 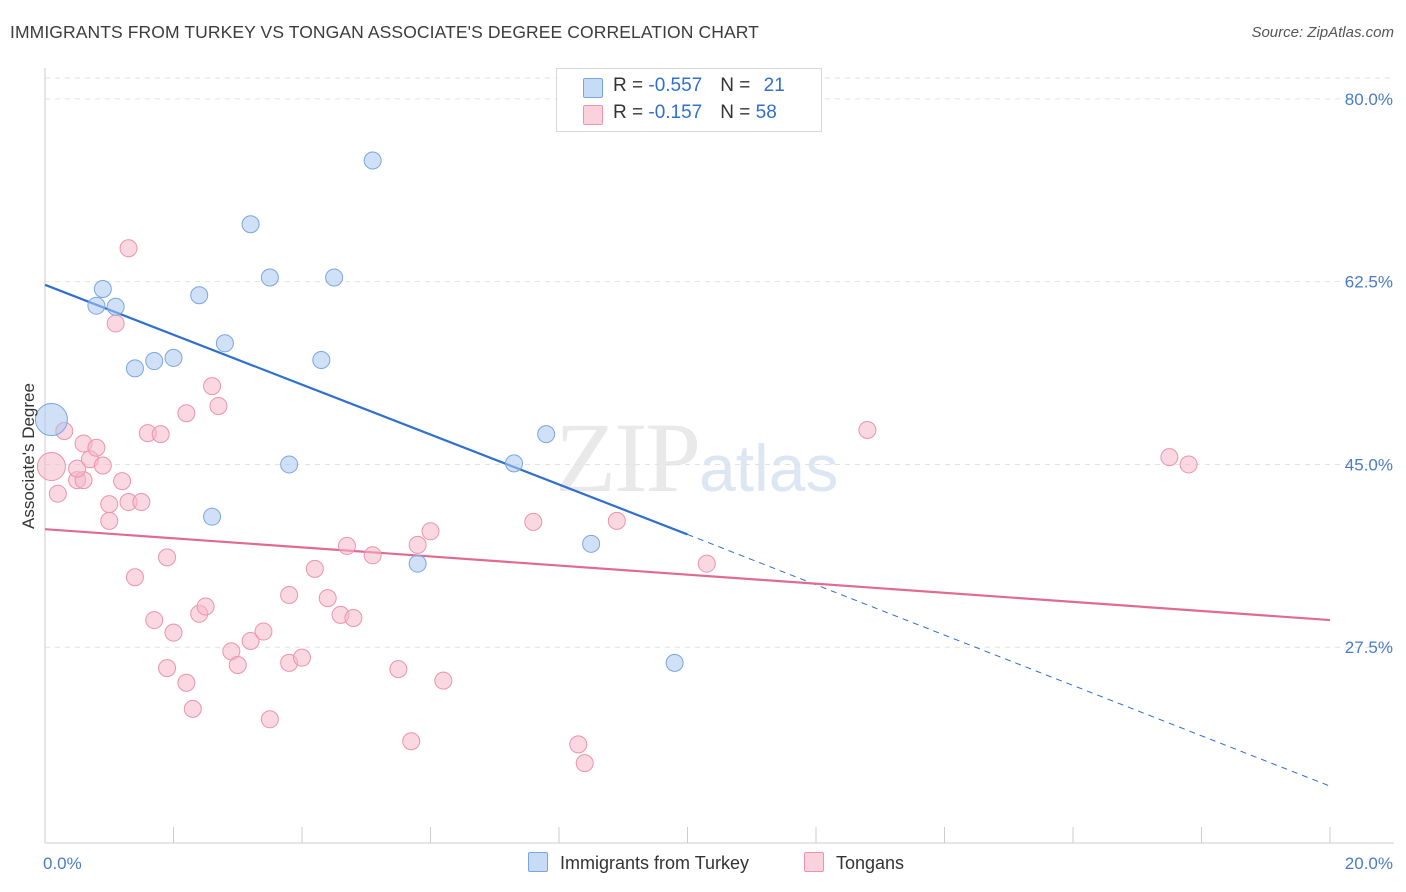 I want to click on legend-r-value: -0.157, so click(x=675, y=112).